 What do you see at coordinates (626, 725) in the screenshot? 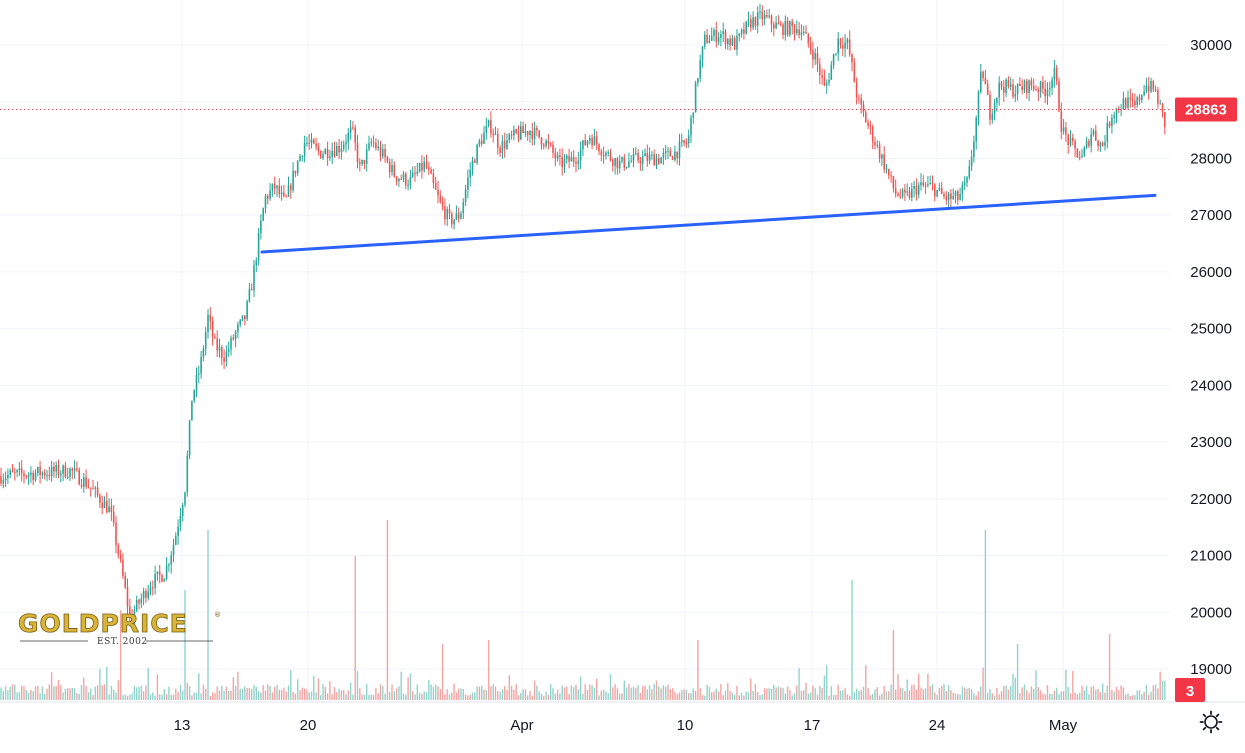
I see `time-axis: 13 20 Apr 10 17 24 May` at bounding box center [626, 725].